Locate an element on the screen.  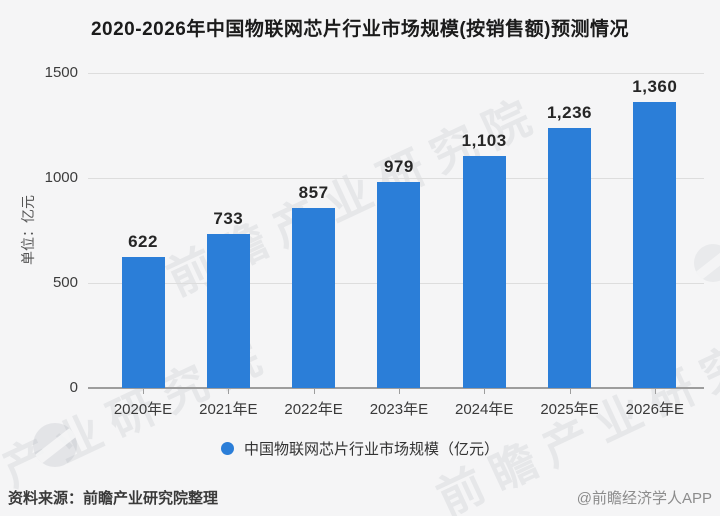
y-tick-label: 1500 is located at coordinates (61, 72).